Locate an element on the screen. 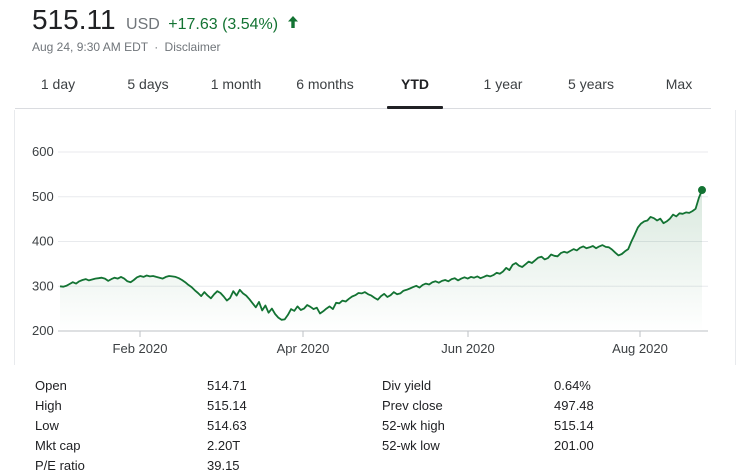 The height and width of the screenshot is (476, 750). tab-label: 1 year is located at coordinates (503, 84).